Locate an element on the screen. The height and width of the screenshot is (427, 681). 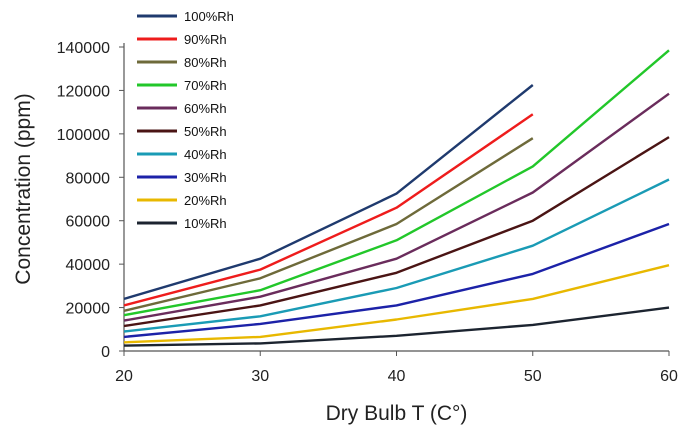
y-tick-label: 0 is located at coordinates (105, 352).